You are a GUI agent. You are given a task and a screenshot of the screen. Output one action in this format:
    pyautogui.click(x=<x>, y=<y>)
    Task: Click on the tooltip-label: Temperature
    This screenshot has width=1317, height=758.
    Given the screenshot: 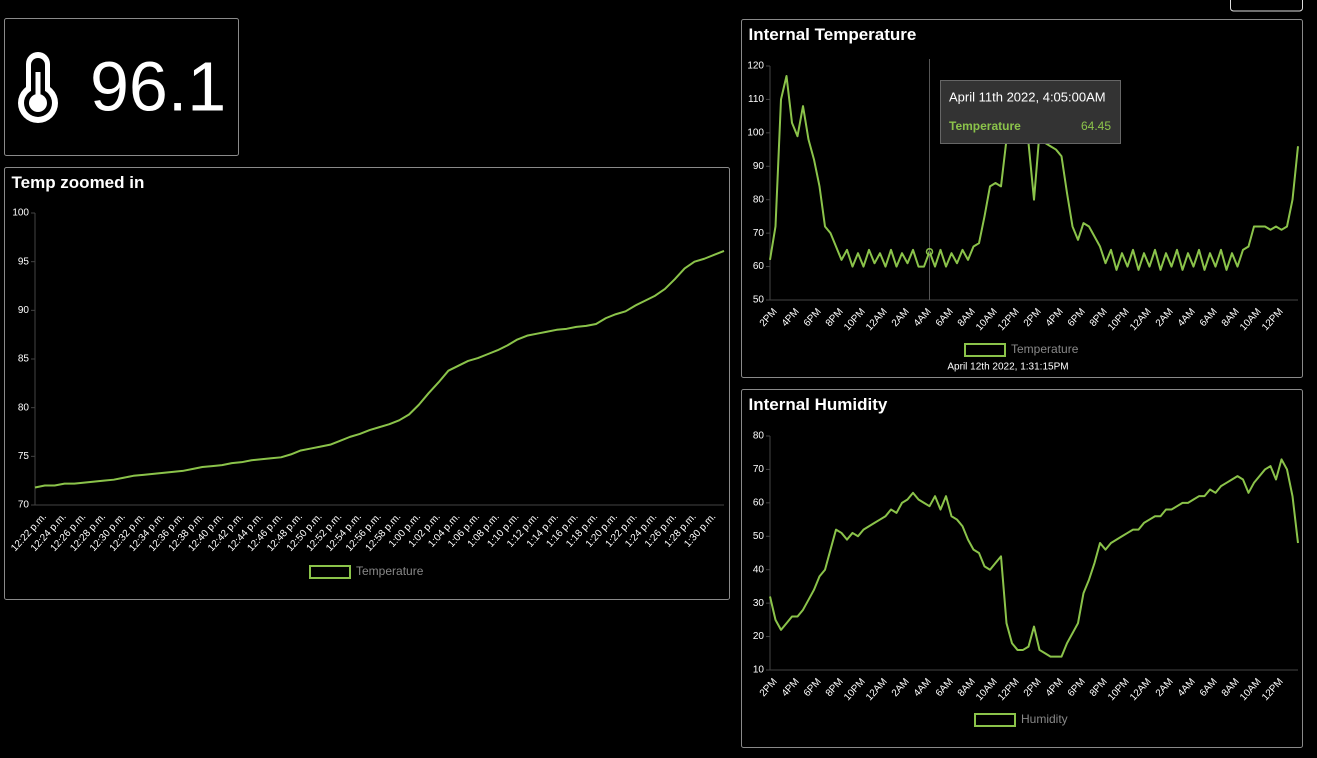 What is the action you would take?
    pyautogui.click(x=985, y=126)
    